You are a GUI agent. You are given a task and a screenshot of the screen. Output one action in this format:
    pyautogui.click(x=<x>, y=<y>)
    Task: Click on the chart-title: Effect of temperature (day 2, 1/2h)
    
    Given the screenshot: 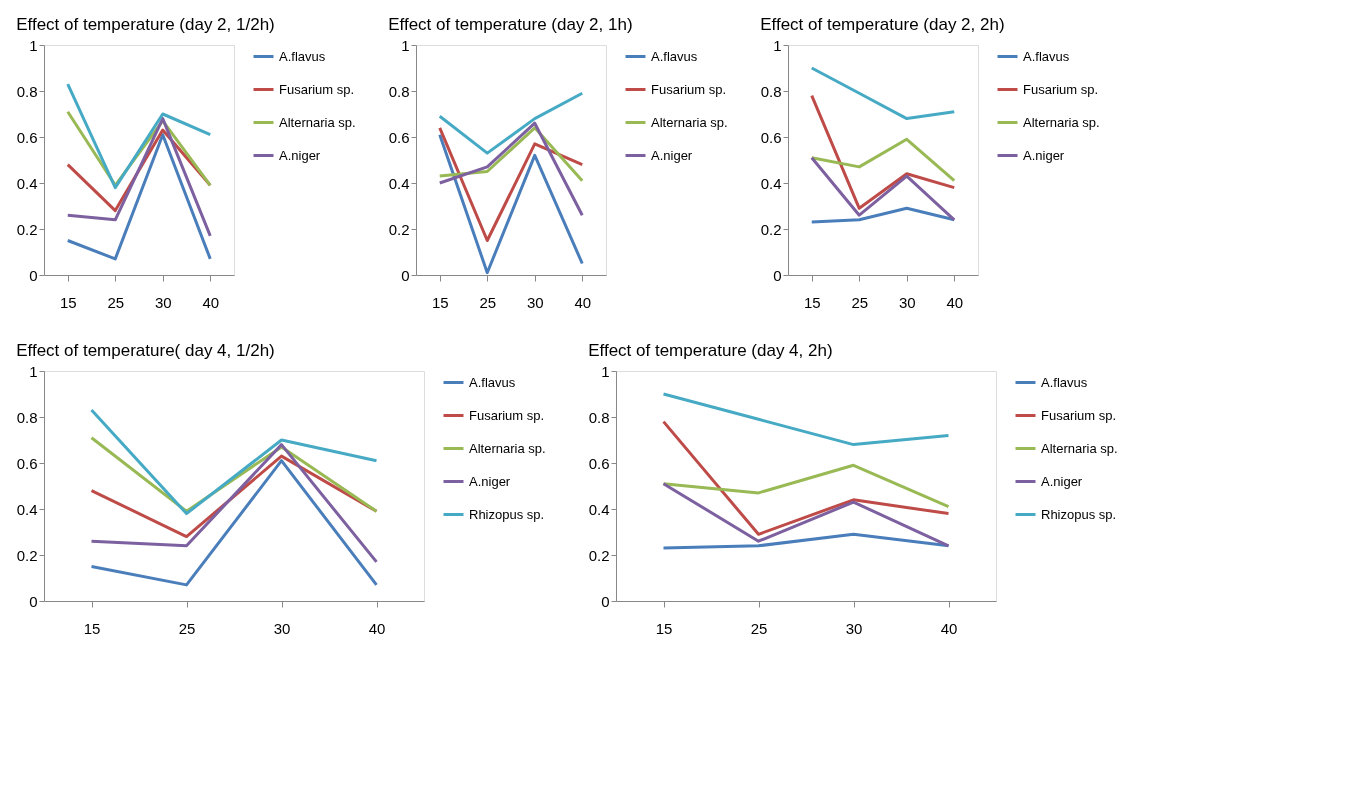 What is the action you would take?
    pyautogui.click(x=145, y=24)
    